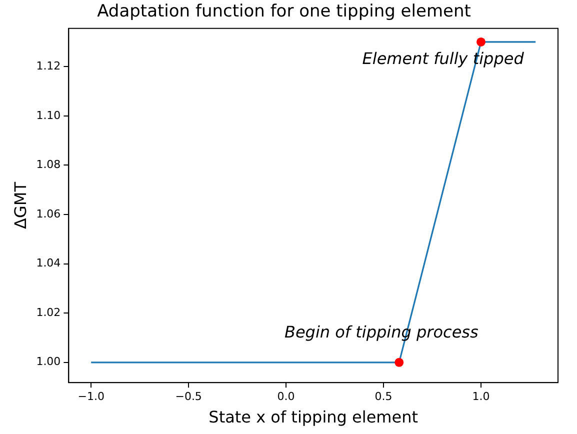 The image size is (577, 434). What do you see at coordinates (48, 213) in the screenshot?
I see `y-tick-label: 1.06` at bounding box center [48, 213].